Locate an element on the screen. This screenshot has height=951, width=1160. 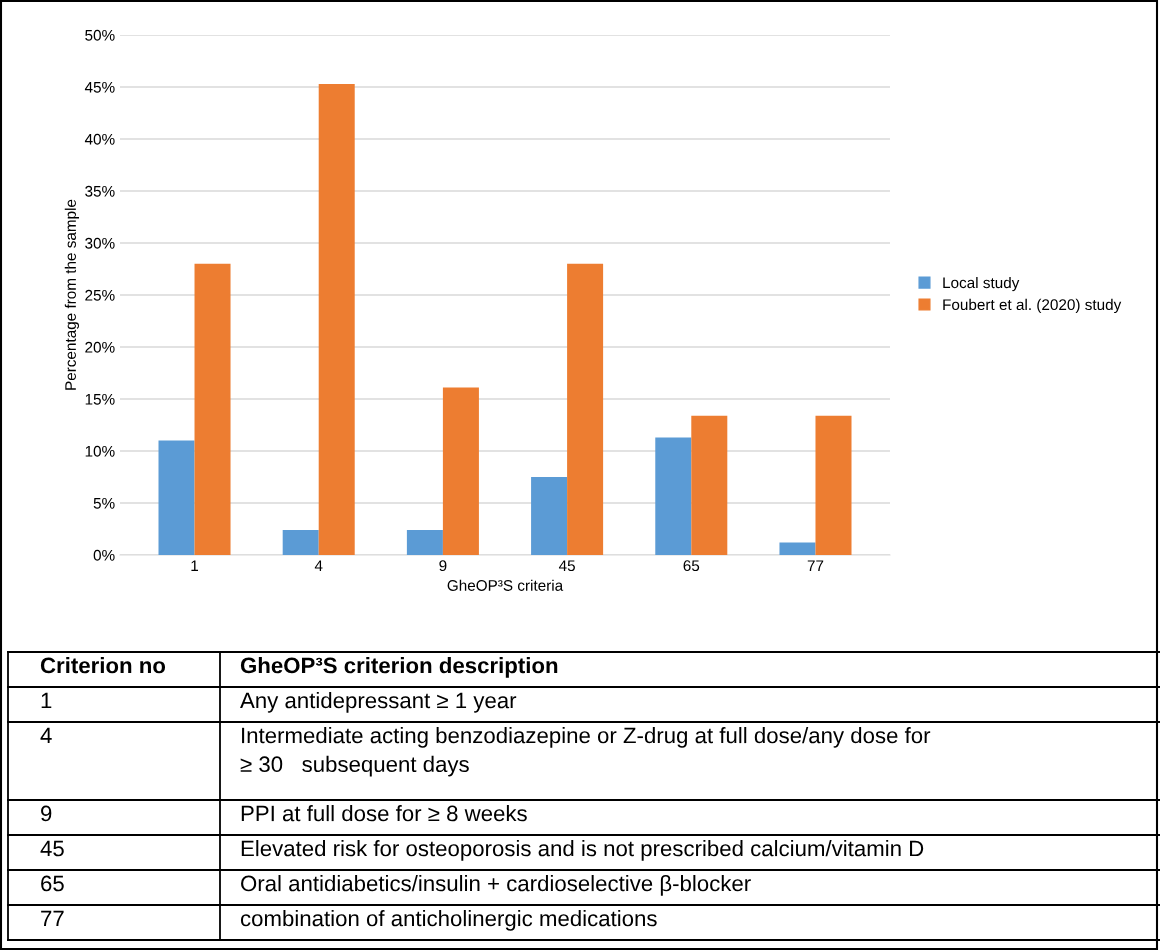
text: GheOP³S criterion description is located at coordinates (399, 667).